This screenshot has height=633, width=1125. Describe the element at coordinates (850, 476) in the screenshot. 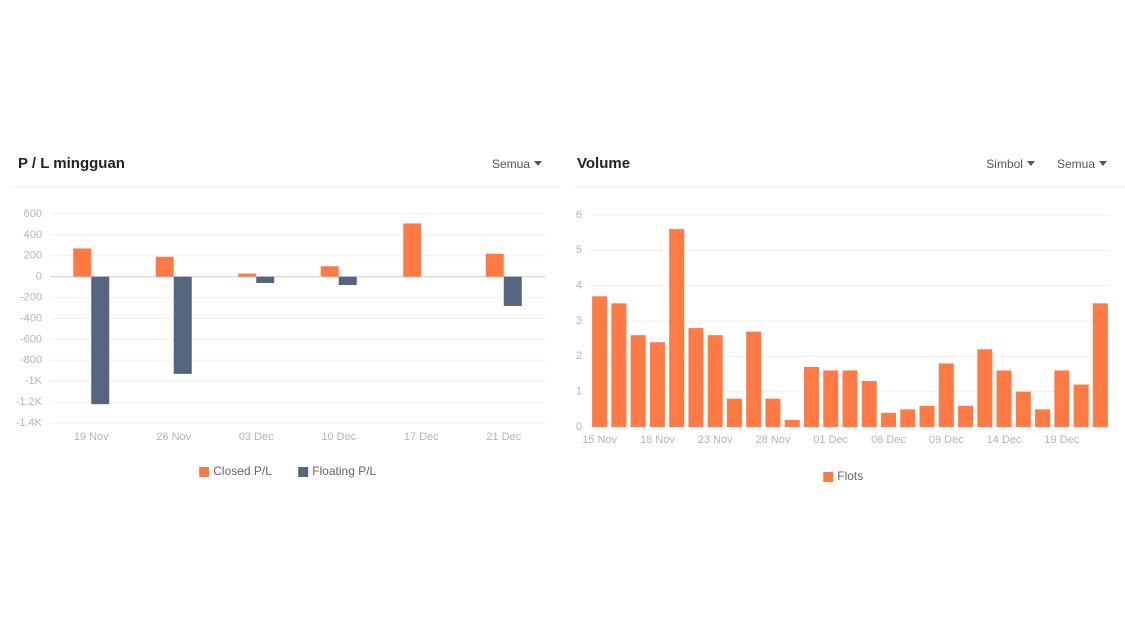

I see `legend-label: Flots` at that location.